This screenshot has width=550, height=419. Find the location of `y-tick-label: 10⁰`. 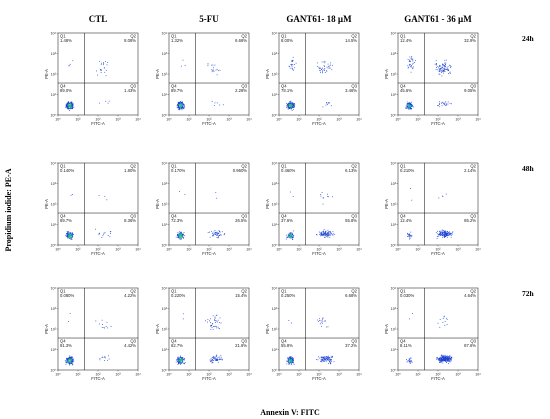

y-tick-label: 10⁰ is located at coordinates (275, 370).